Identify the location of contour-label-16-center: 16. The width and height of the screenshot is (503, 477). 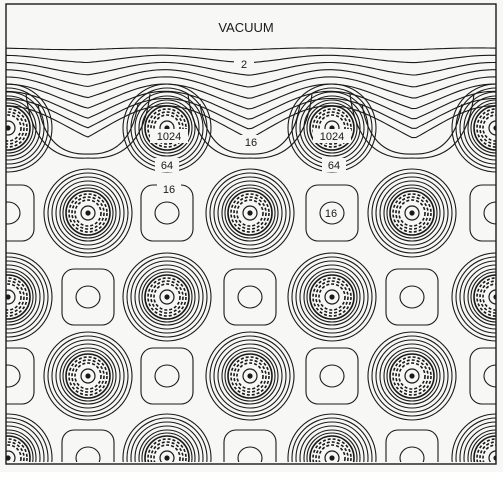
(331, 214).